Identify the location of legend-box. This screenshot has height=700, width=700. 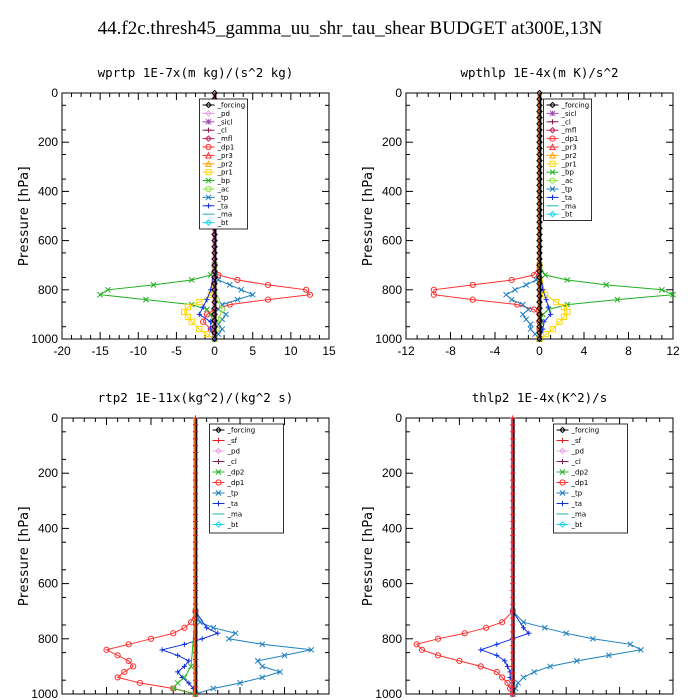
(590, 478).